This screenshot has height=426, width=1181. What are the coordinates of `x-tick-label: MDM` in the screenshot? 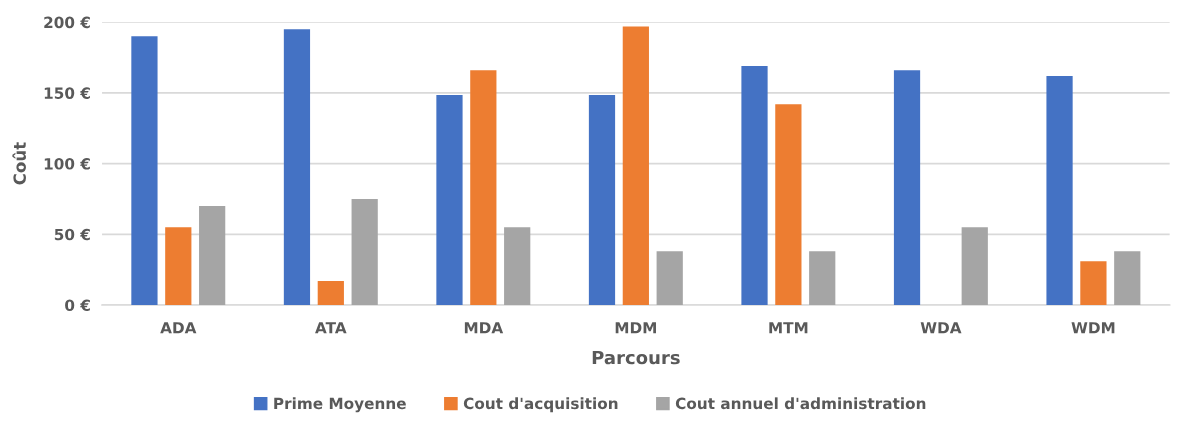 It's located at (635, 328).